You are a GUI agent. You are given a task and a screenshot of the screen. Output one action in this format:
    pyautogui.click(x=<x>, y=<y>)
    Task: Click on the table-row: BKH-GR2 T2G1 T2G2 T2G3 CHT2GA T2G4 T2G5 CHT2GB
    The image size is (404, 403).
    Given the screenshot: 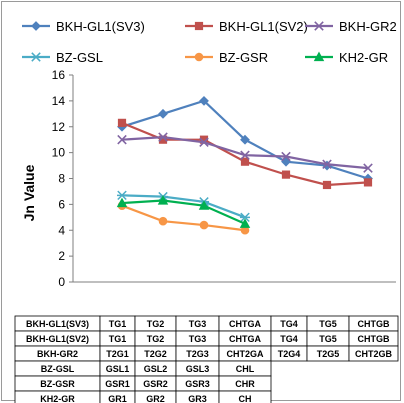 What is the action you would take?
    pyautogui.click(x=206, y=353)
    